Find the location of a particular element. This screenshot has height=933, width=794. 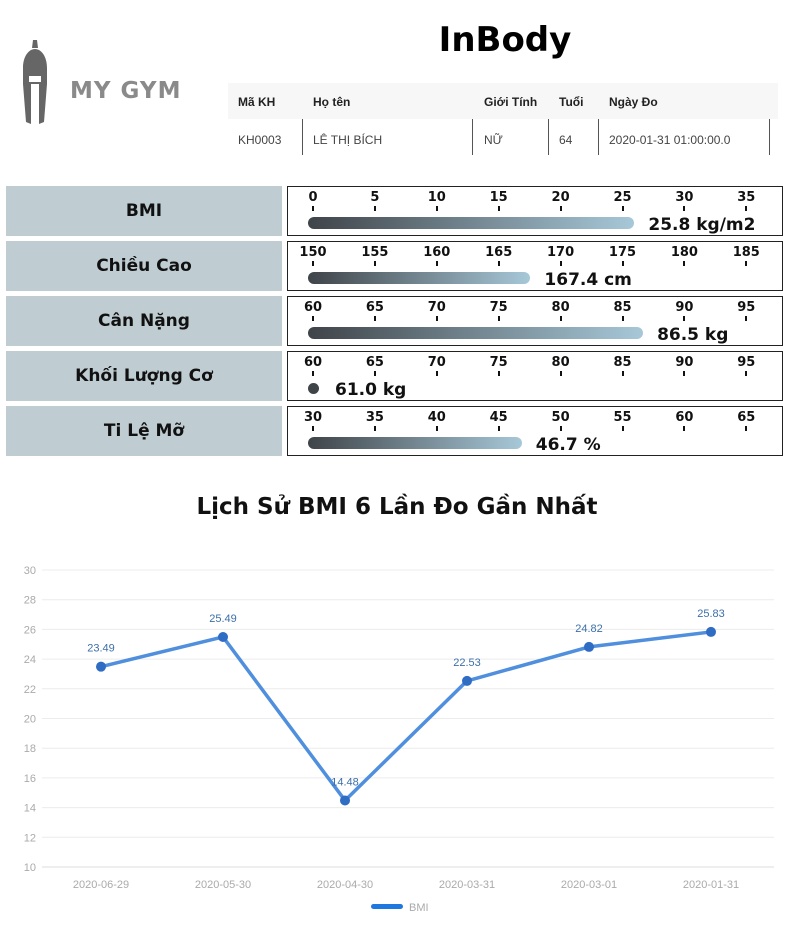

header-age: Tuổi is located at coordinates (571, 102).